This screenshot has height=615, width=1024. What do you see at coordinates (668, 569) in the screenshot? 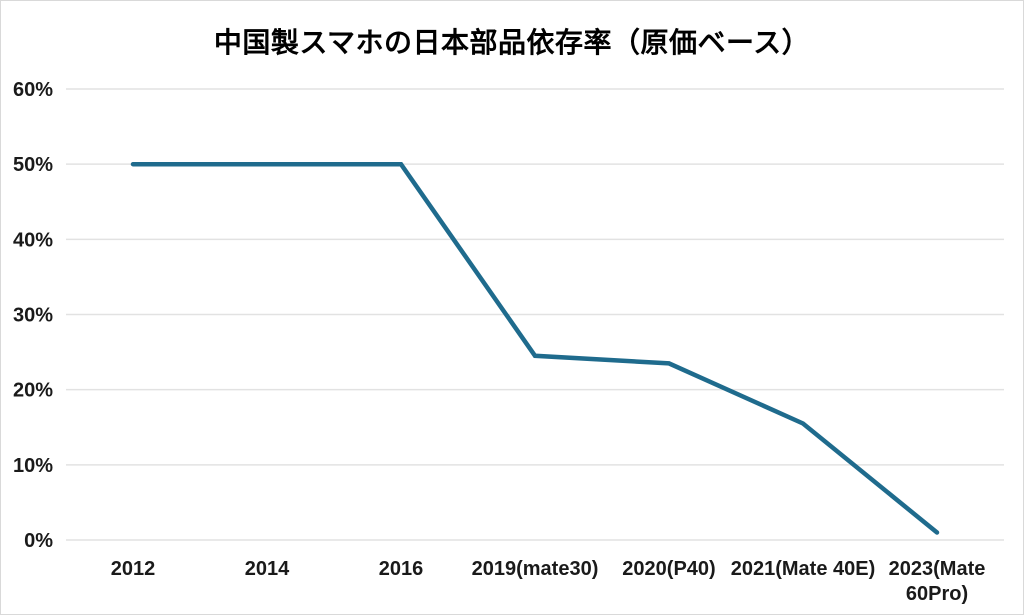
I see `x-tick-label: 2020(P40)` at bounding box center [668, 569].